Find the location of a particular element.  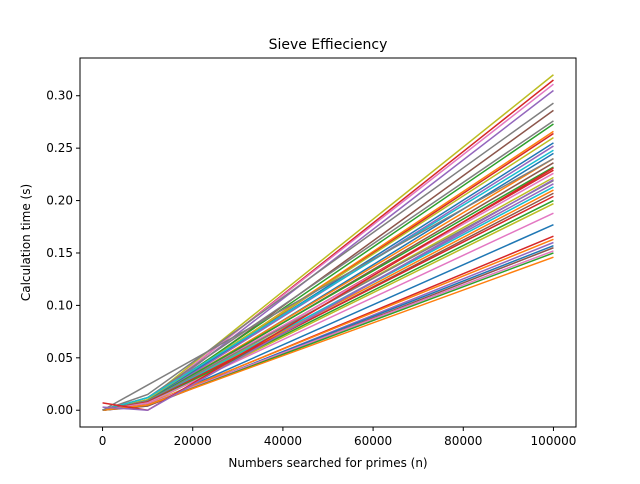

x-tick-label: 60000 is located at coordinates (373, 441).